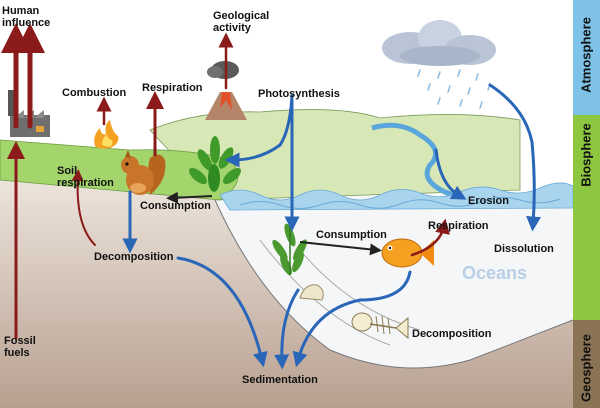 This screenshot has height=408, width=600. What do you see at coordinates (407, 253) in the screenshot?
I see `fish-icon` at bounding box center [407, 253].